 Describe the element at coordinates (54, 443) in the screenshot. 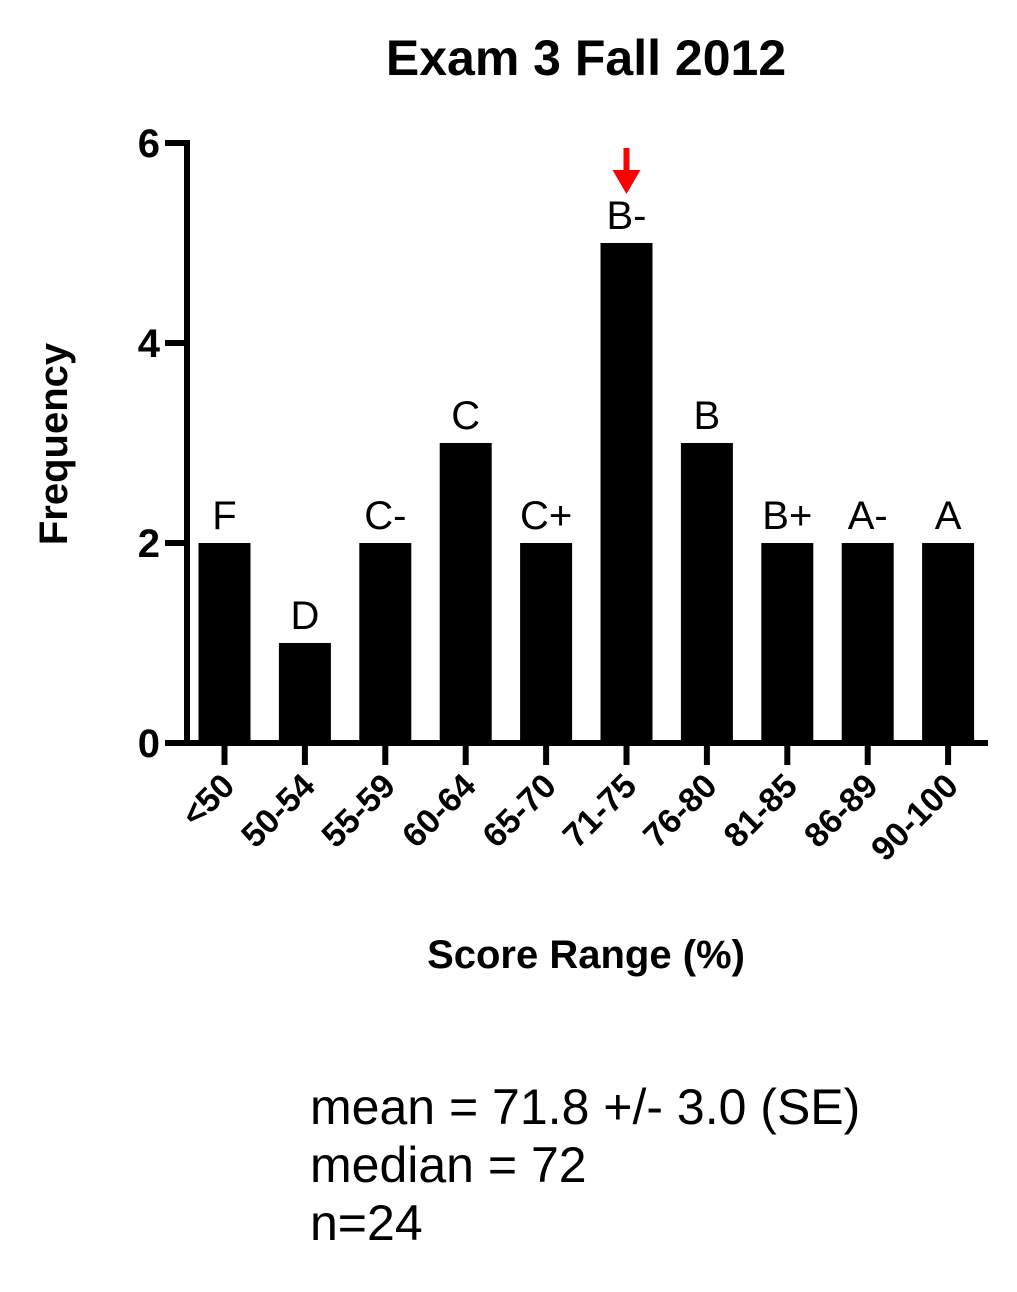

I see `y-axis-label: Frequency` at that location.